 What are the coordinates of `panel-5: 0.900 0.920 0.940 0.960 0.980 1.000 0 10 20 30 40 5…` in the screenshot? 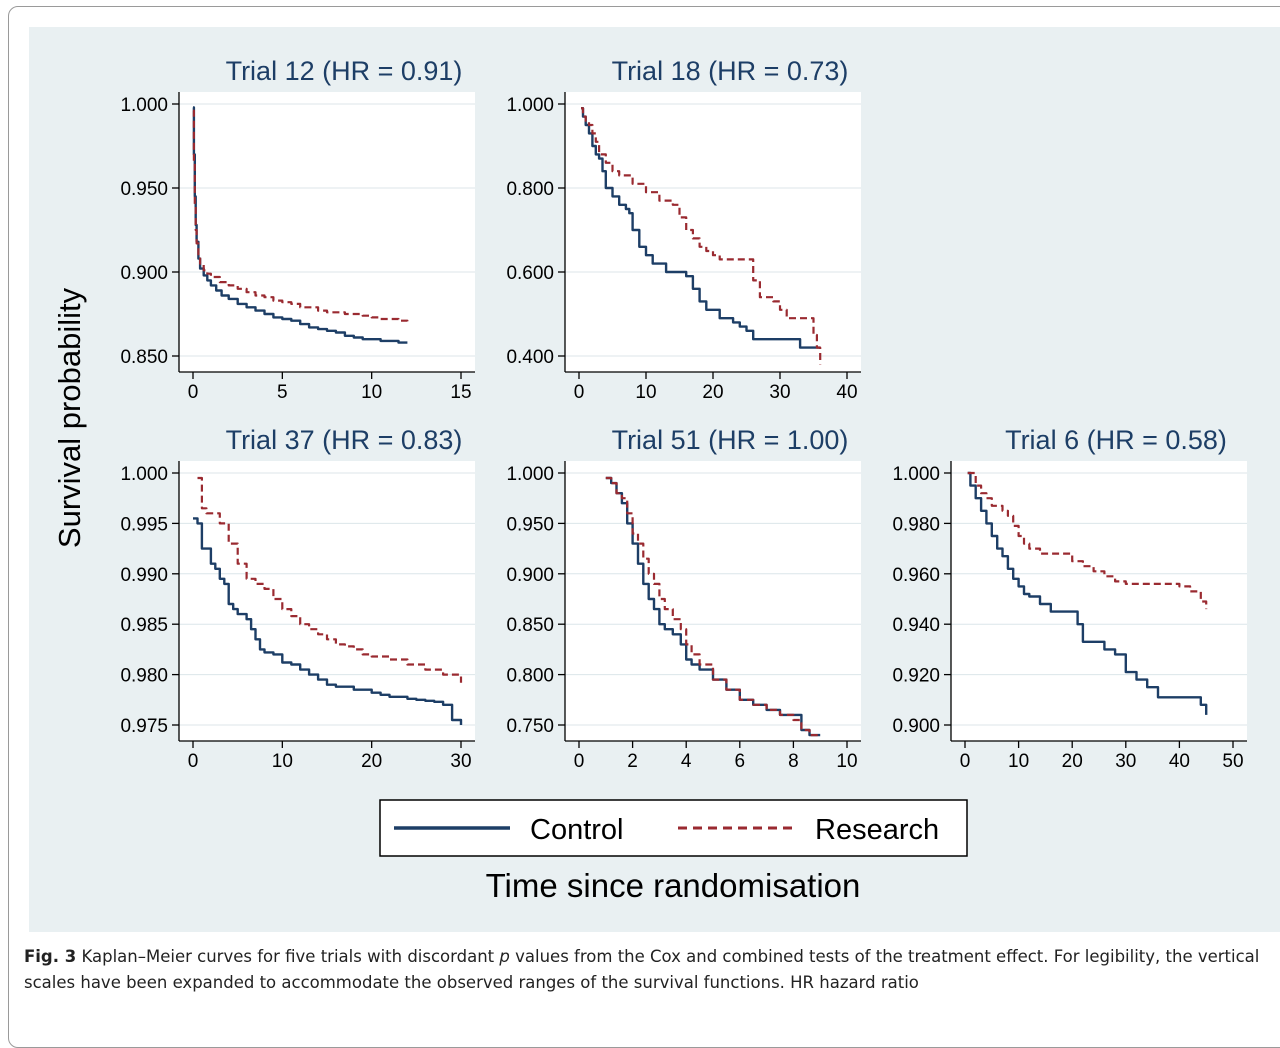 It's located at (1069, 598).